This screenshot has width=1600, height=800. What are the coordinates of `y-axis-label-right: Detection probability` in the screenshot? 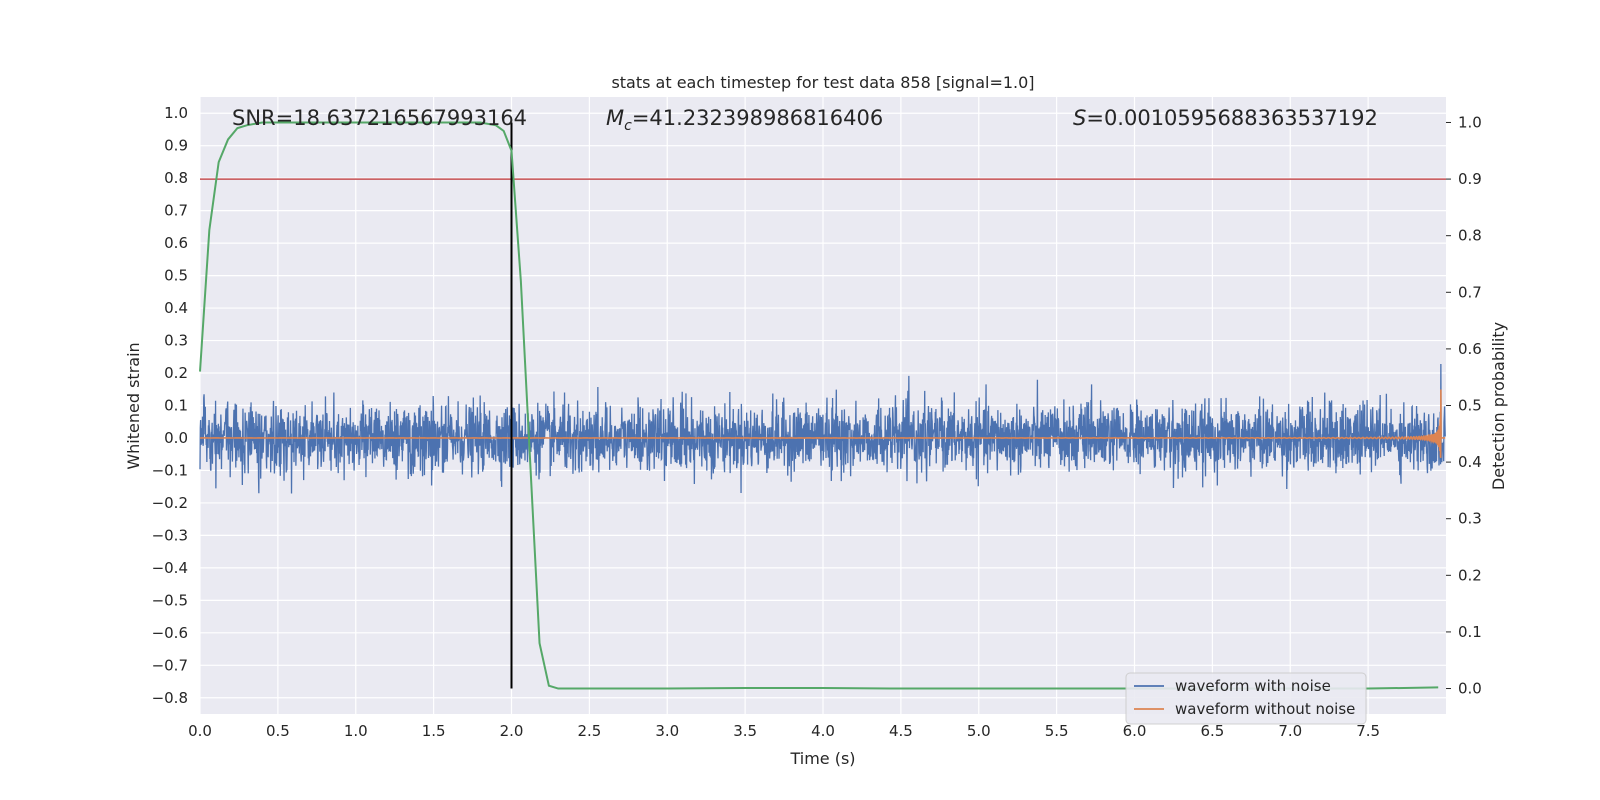 It's located at (1498, 406).